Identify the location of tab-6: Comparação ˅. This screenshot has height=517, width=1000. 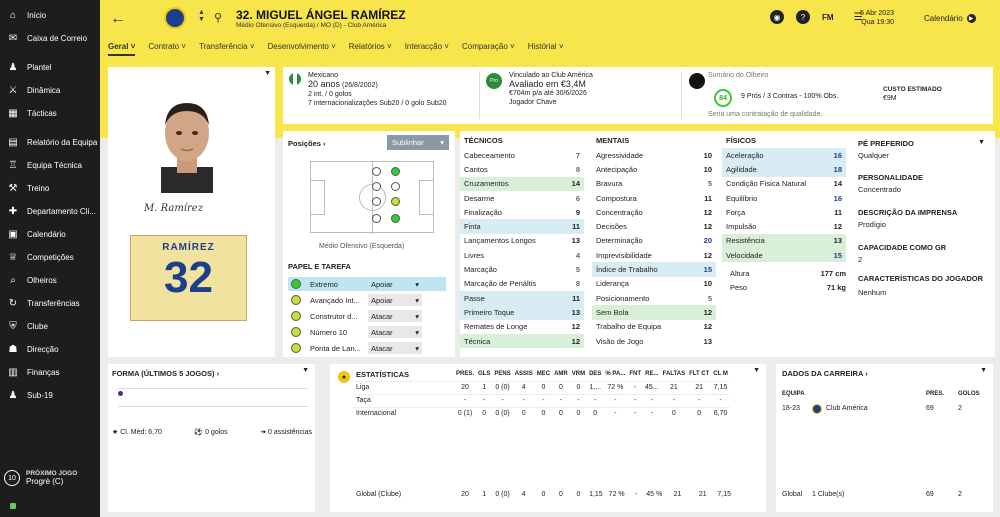
(488, 49).